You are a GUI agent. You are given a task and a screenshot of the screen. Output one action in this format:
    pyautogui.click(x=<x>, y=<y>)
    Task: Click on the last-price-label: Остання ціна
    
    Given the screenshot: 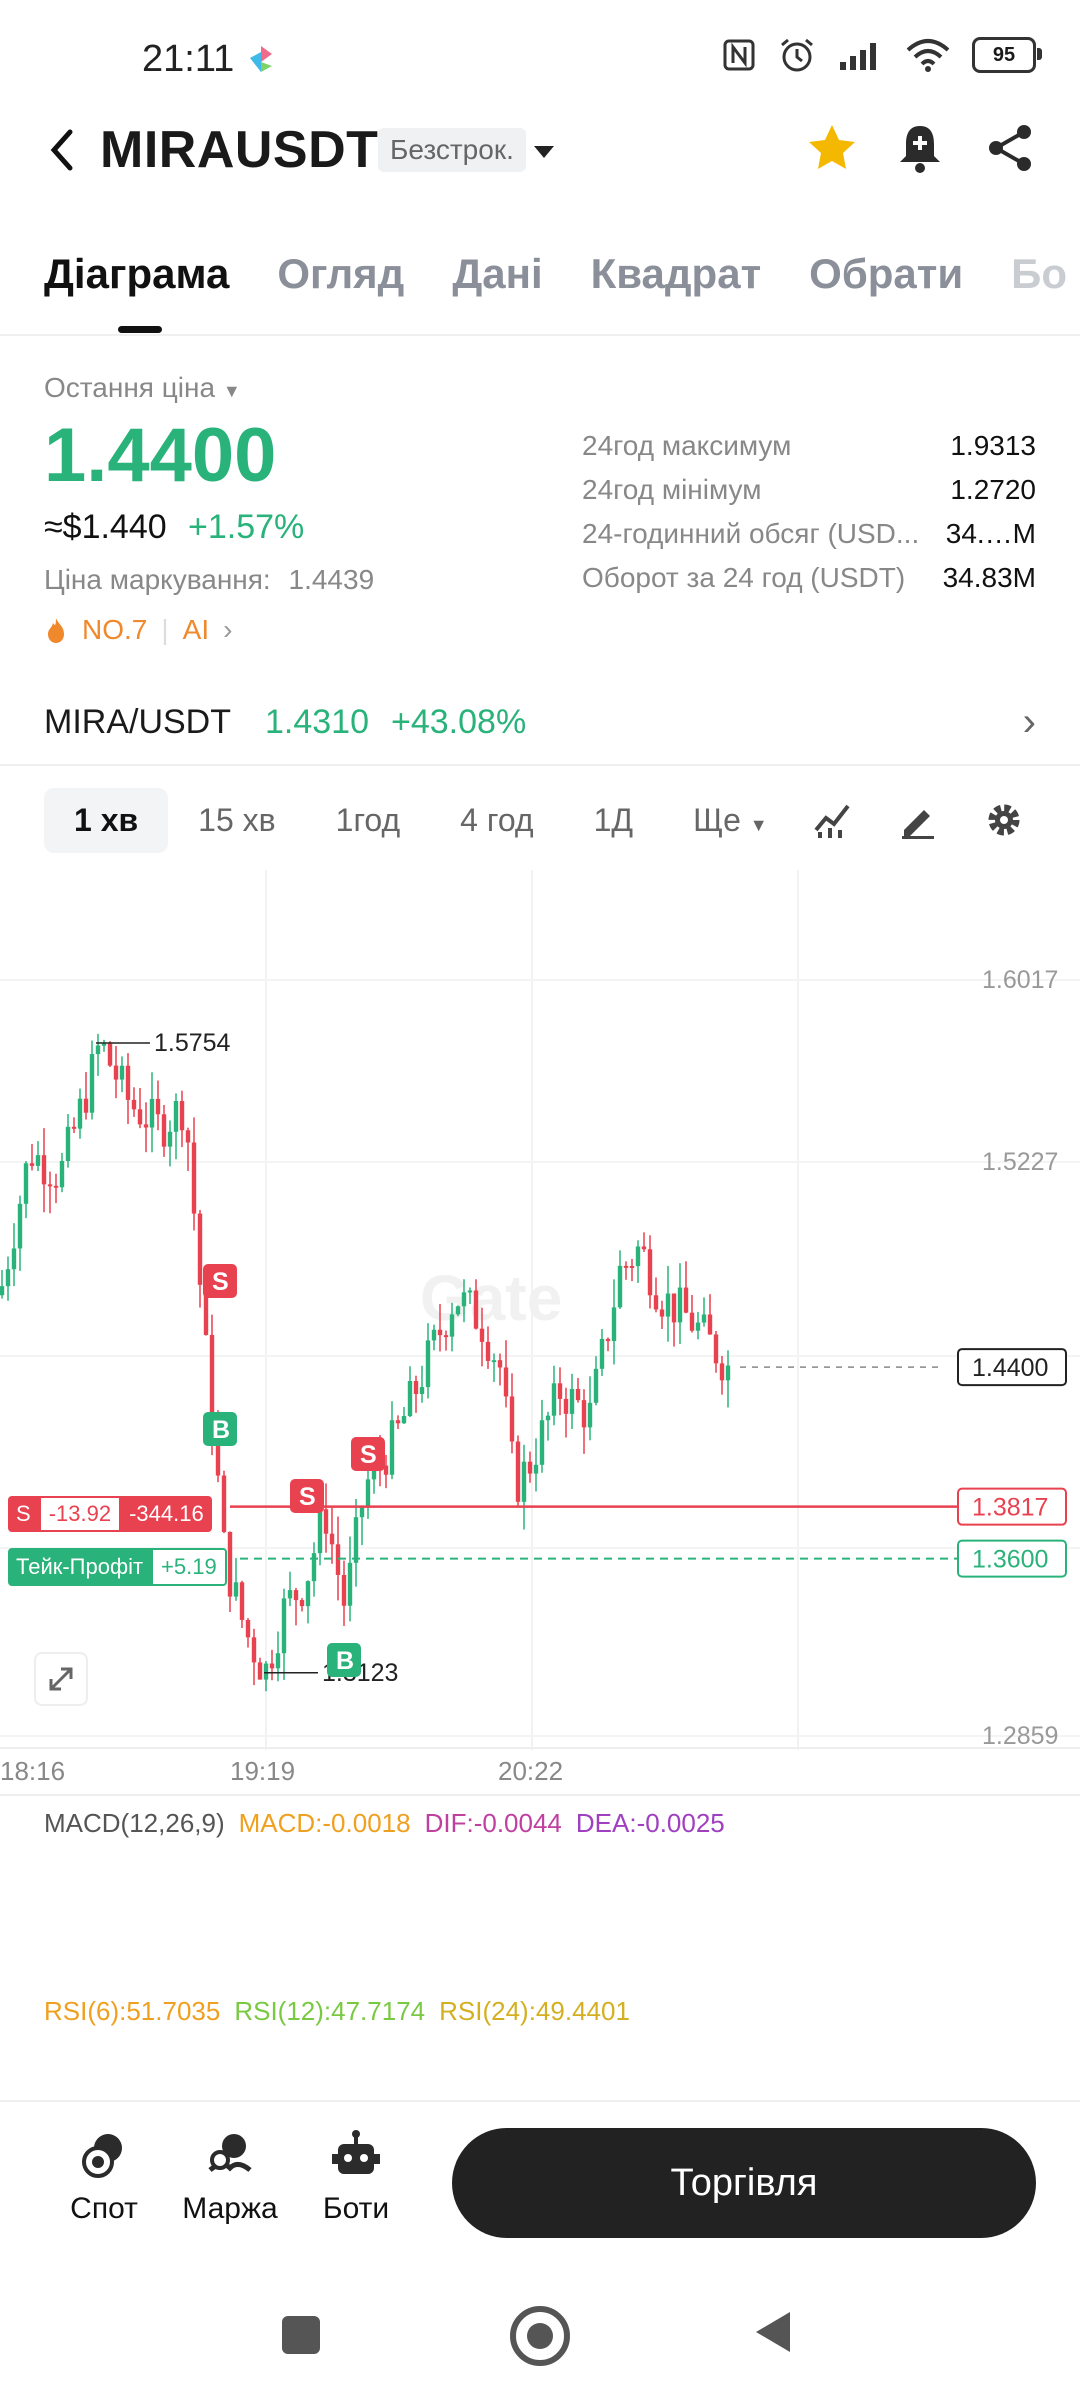 What is the action you would take?
    pyautogui.click(x=130, y=387)
    